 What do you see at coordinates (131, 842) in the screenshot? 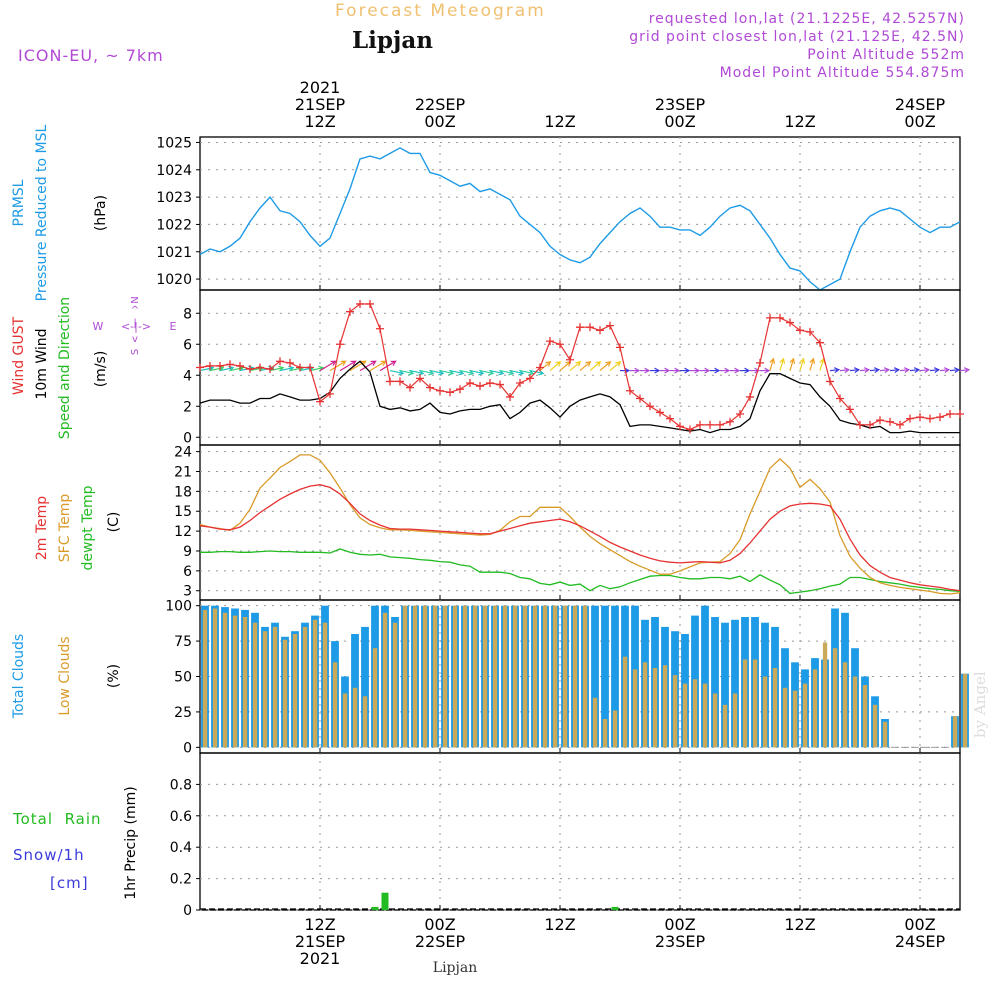
I see `precip-unit: 1hr Precip (mm)` at bounding box center [131, 842].